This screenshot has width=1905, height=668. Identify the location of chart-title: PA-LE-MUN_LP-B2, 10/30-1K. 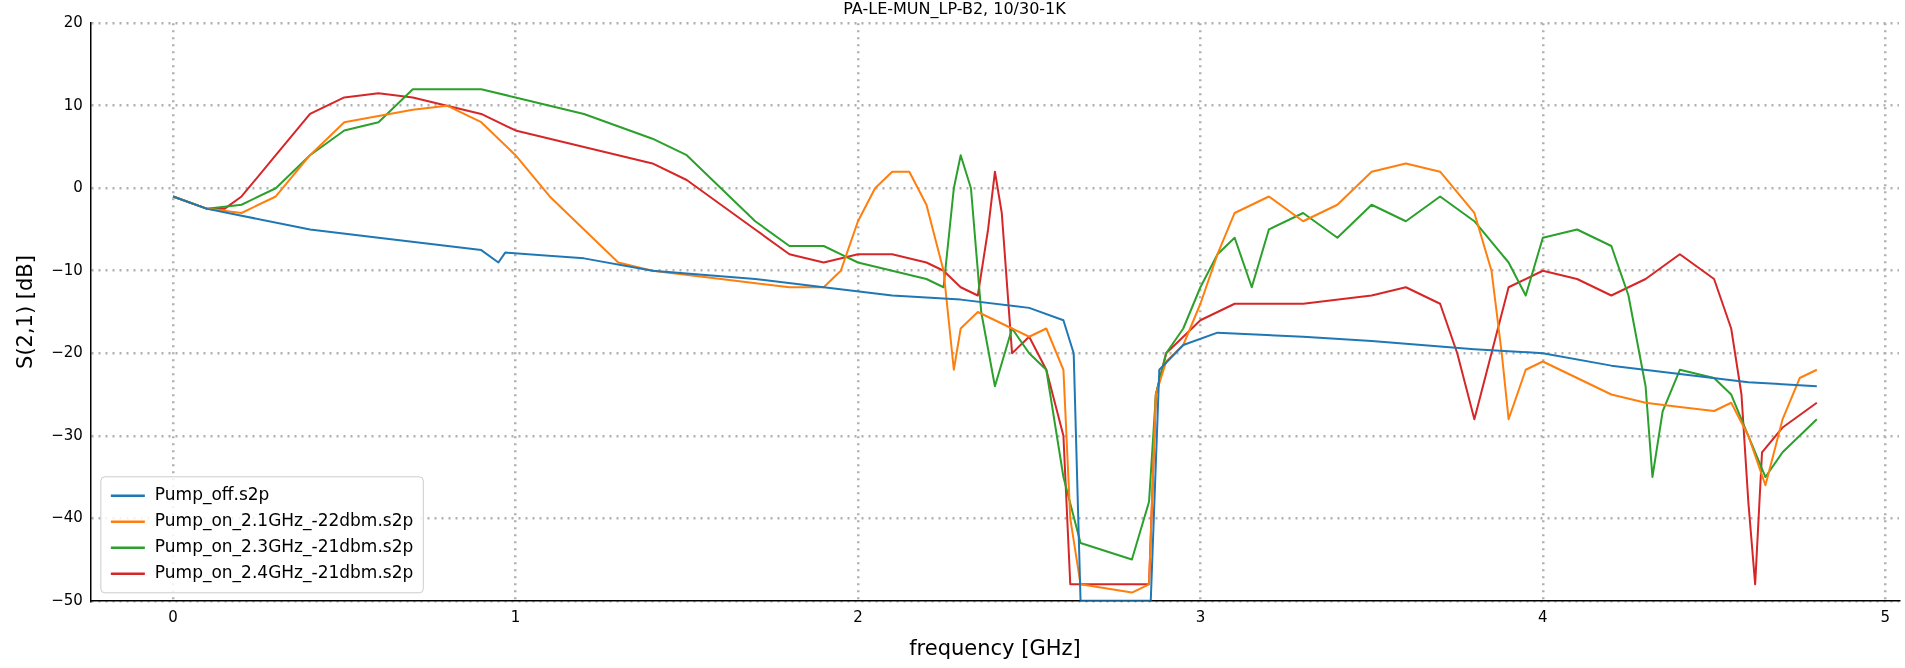
(955, 9).